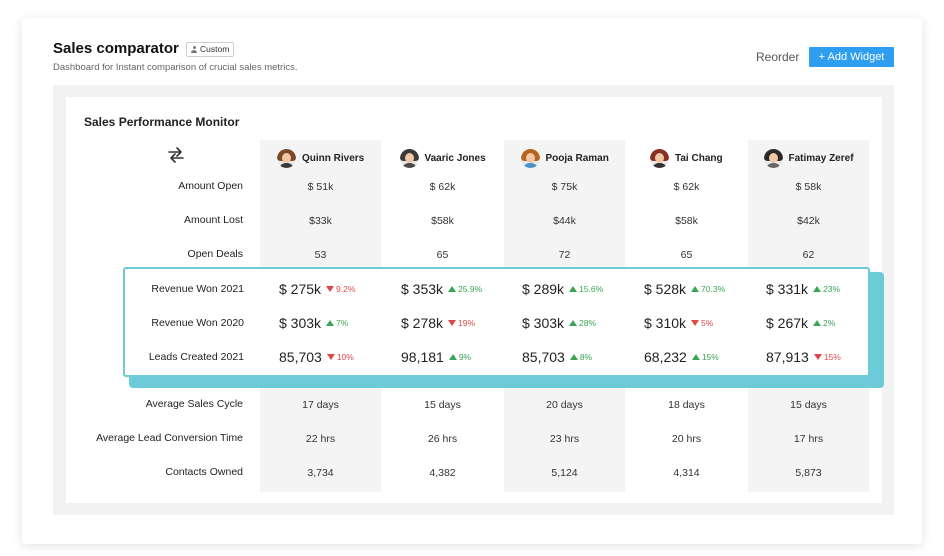 Image resolution: width=944 pixels, height=556 pixels. Describe the element at coordinates (286, 165) in the screenshot. I see `avatar-body` at that location.